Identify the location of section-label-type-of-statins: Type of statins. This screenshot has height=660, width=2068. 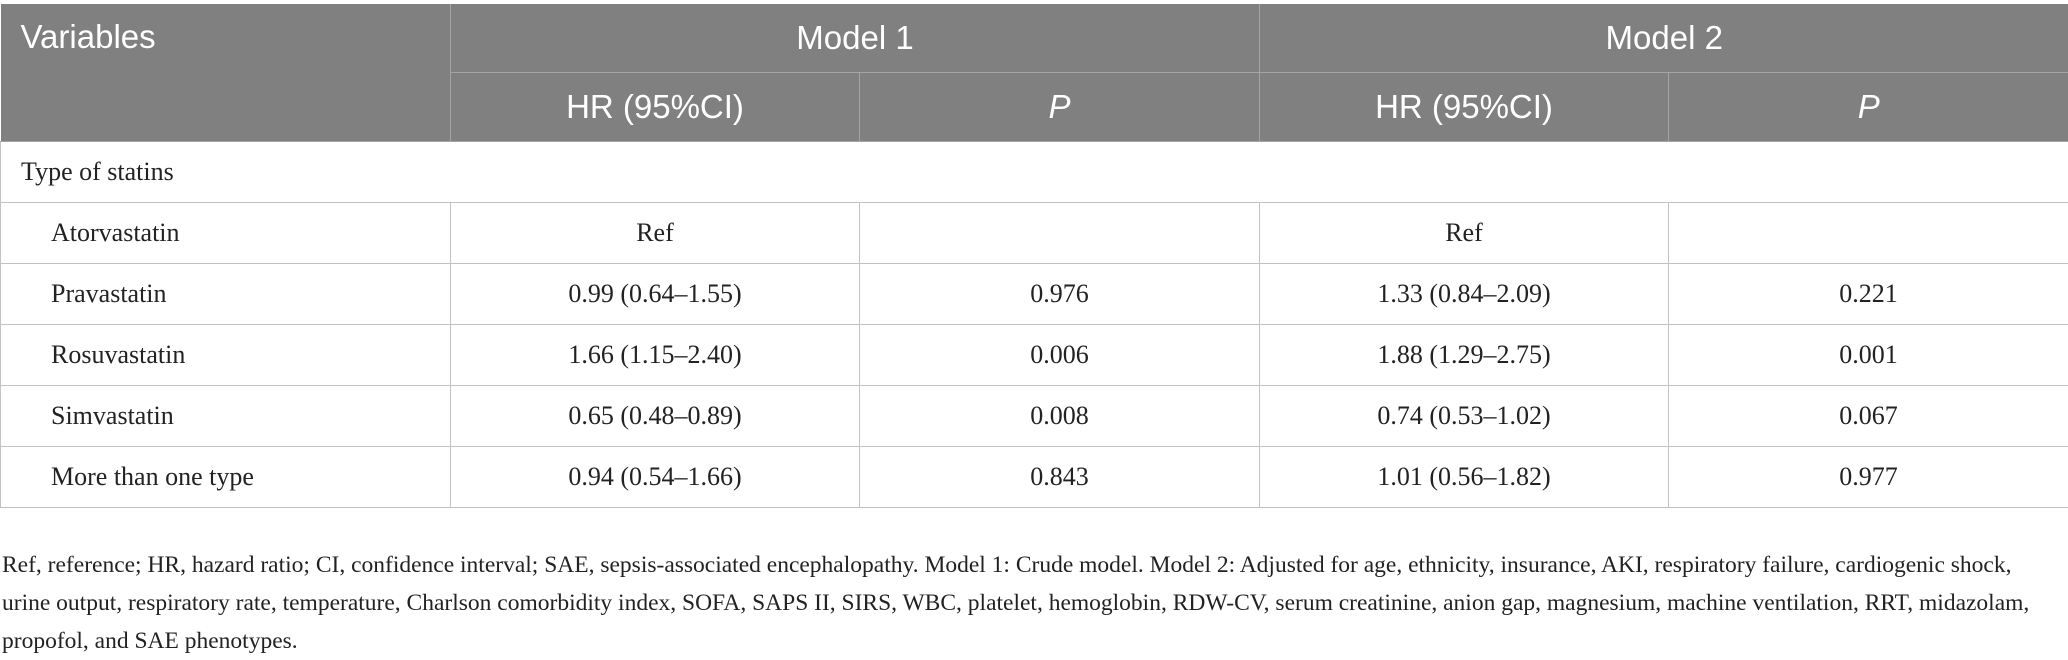
(1034, 172).